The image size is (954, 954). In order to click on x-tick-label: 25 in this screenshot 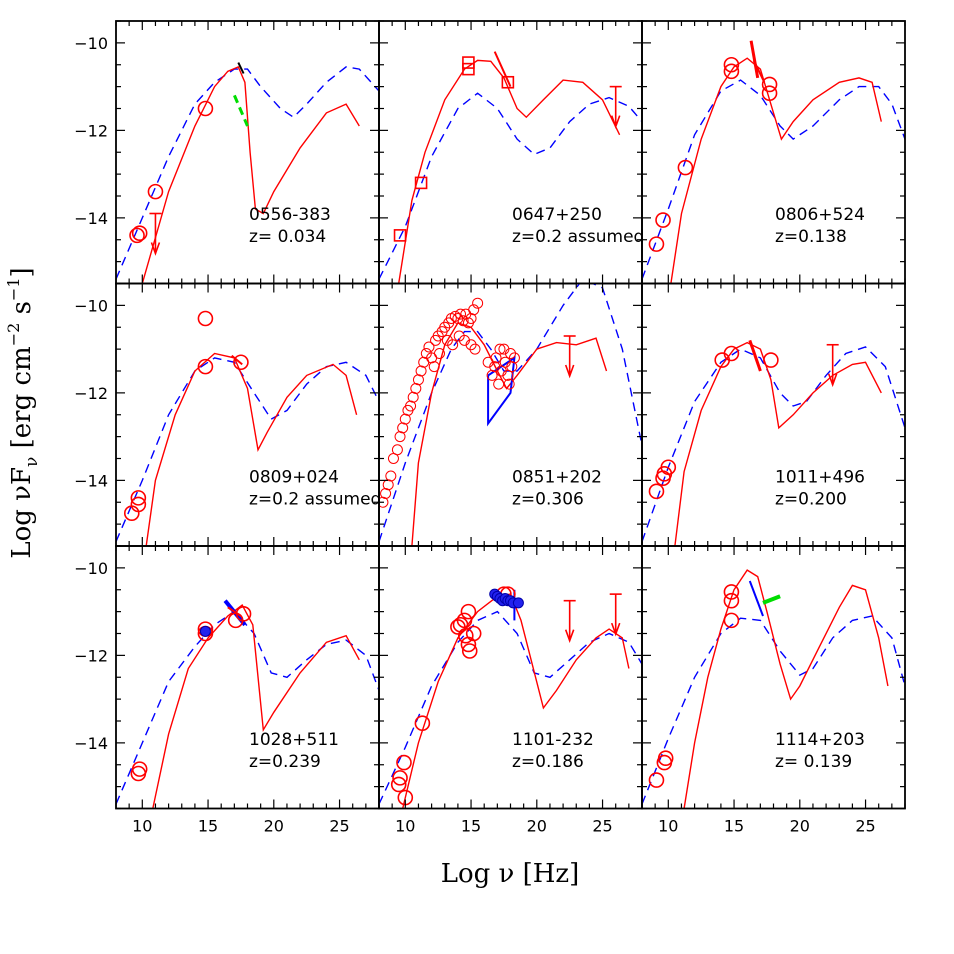, I will do `click(865, 826)`.